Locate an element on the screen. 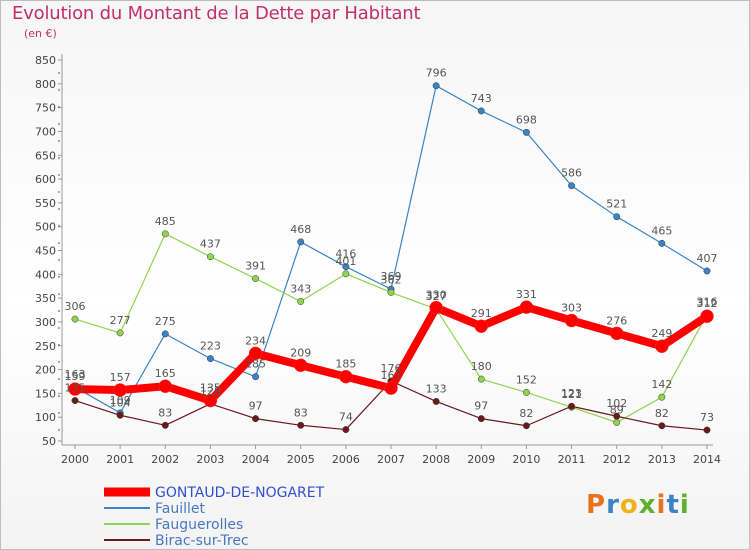 The width and height of the screenshot is (750, 550). legend-label: Fauillet is located at coordinates (180, 509).